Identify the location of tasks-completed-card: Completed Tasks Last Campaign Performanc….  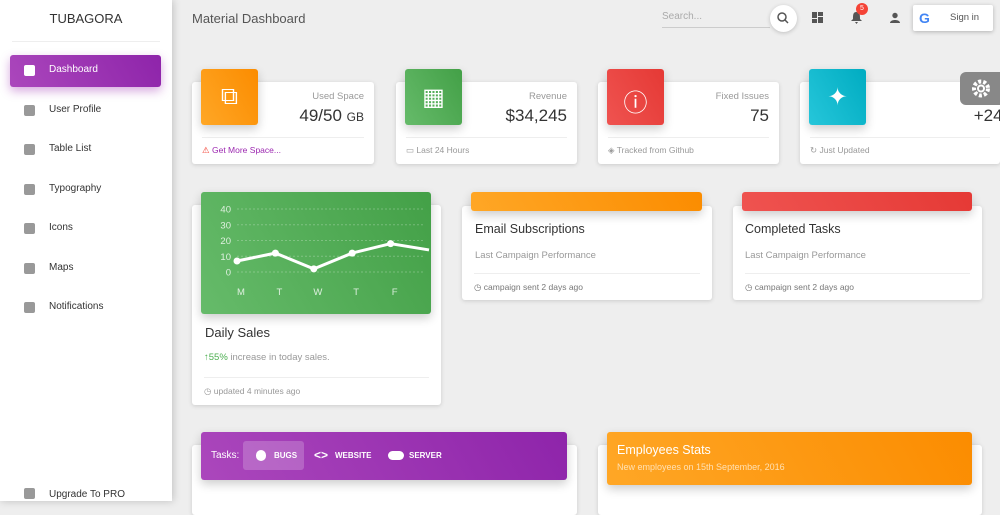
(857, 253).